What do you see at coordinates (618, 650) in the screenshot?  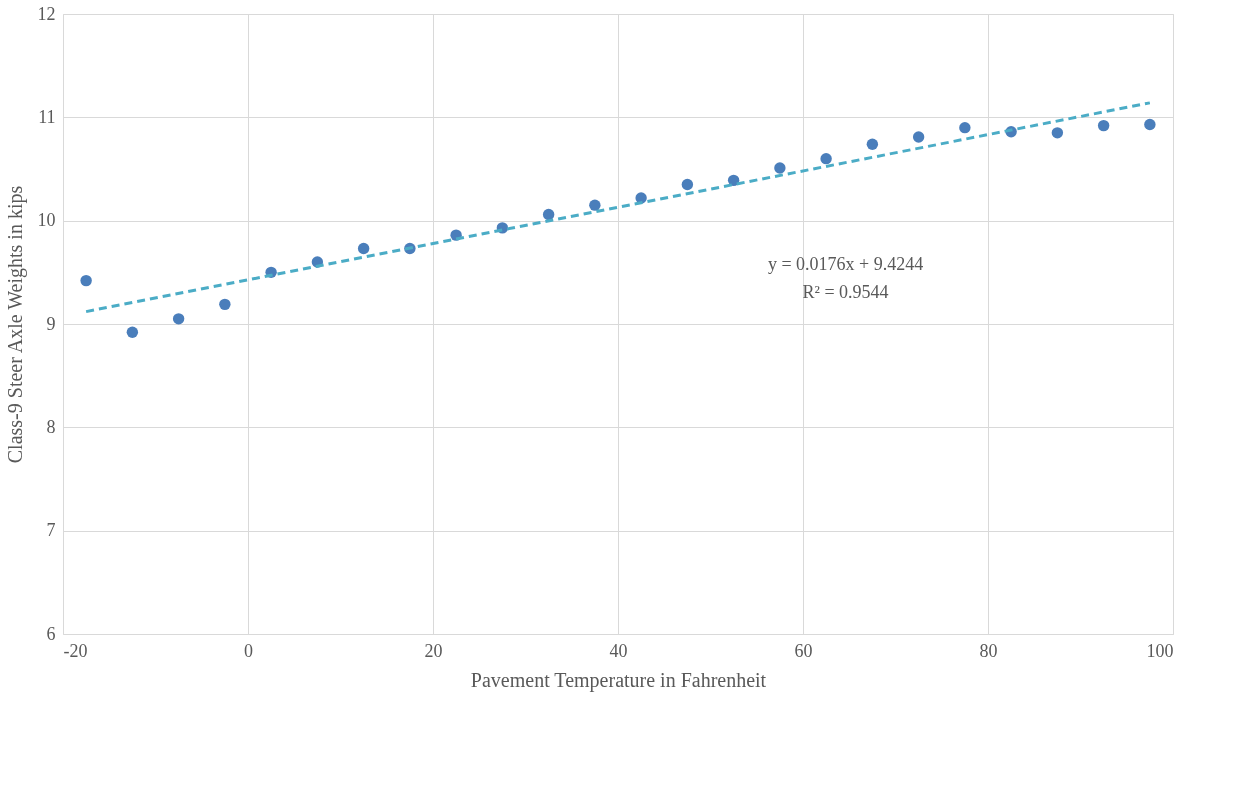 I see `x-tick-label: 40` at bounding box center [618, 650].